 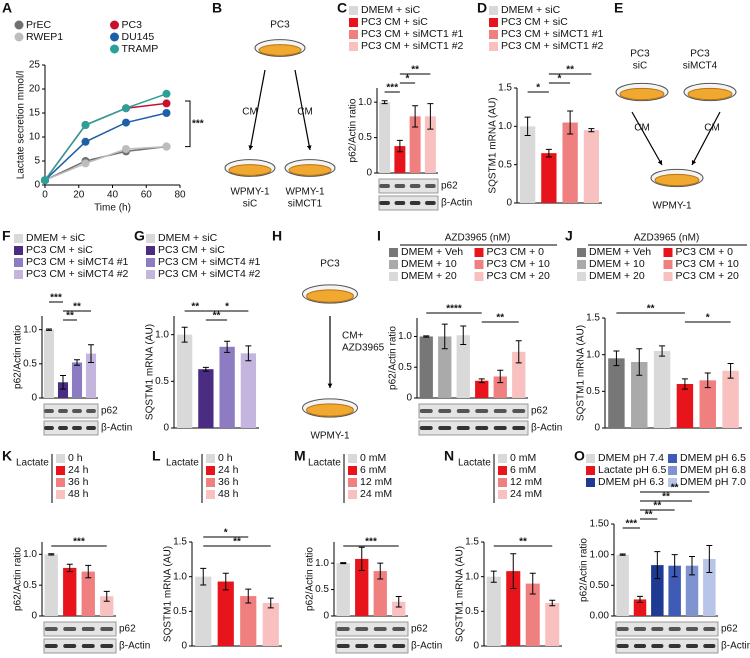 I want to click on panel-letter: O, so click(x=579, y=456).